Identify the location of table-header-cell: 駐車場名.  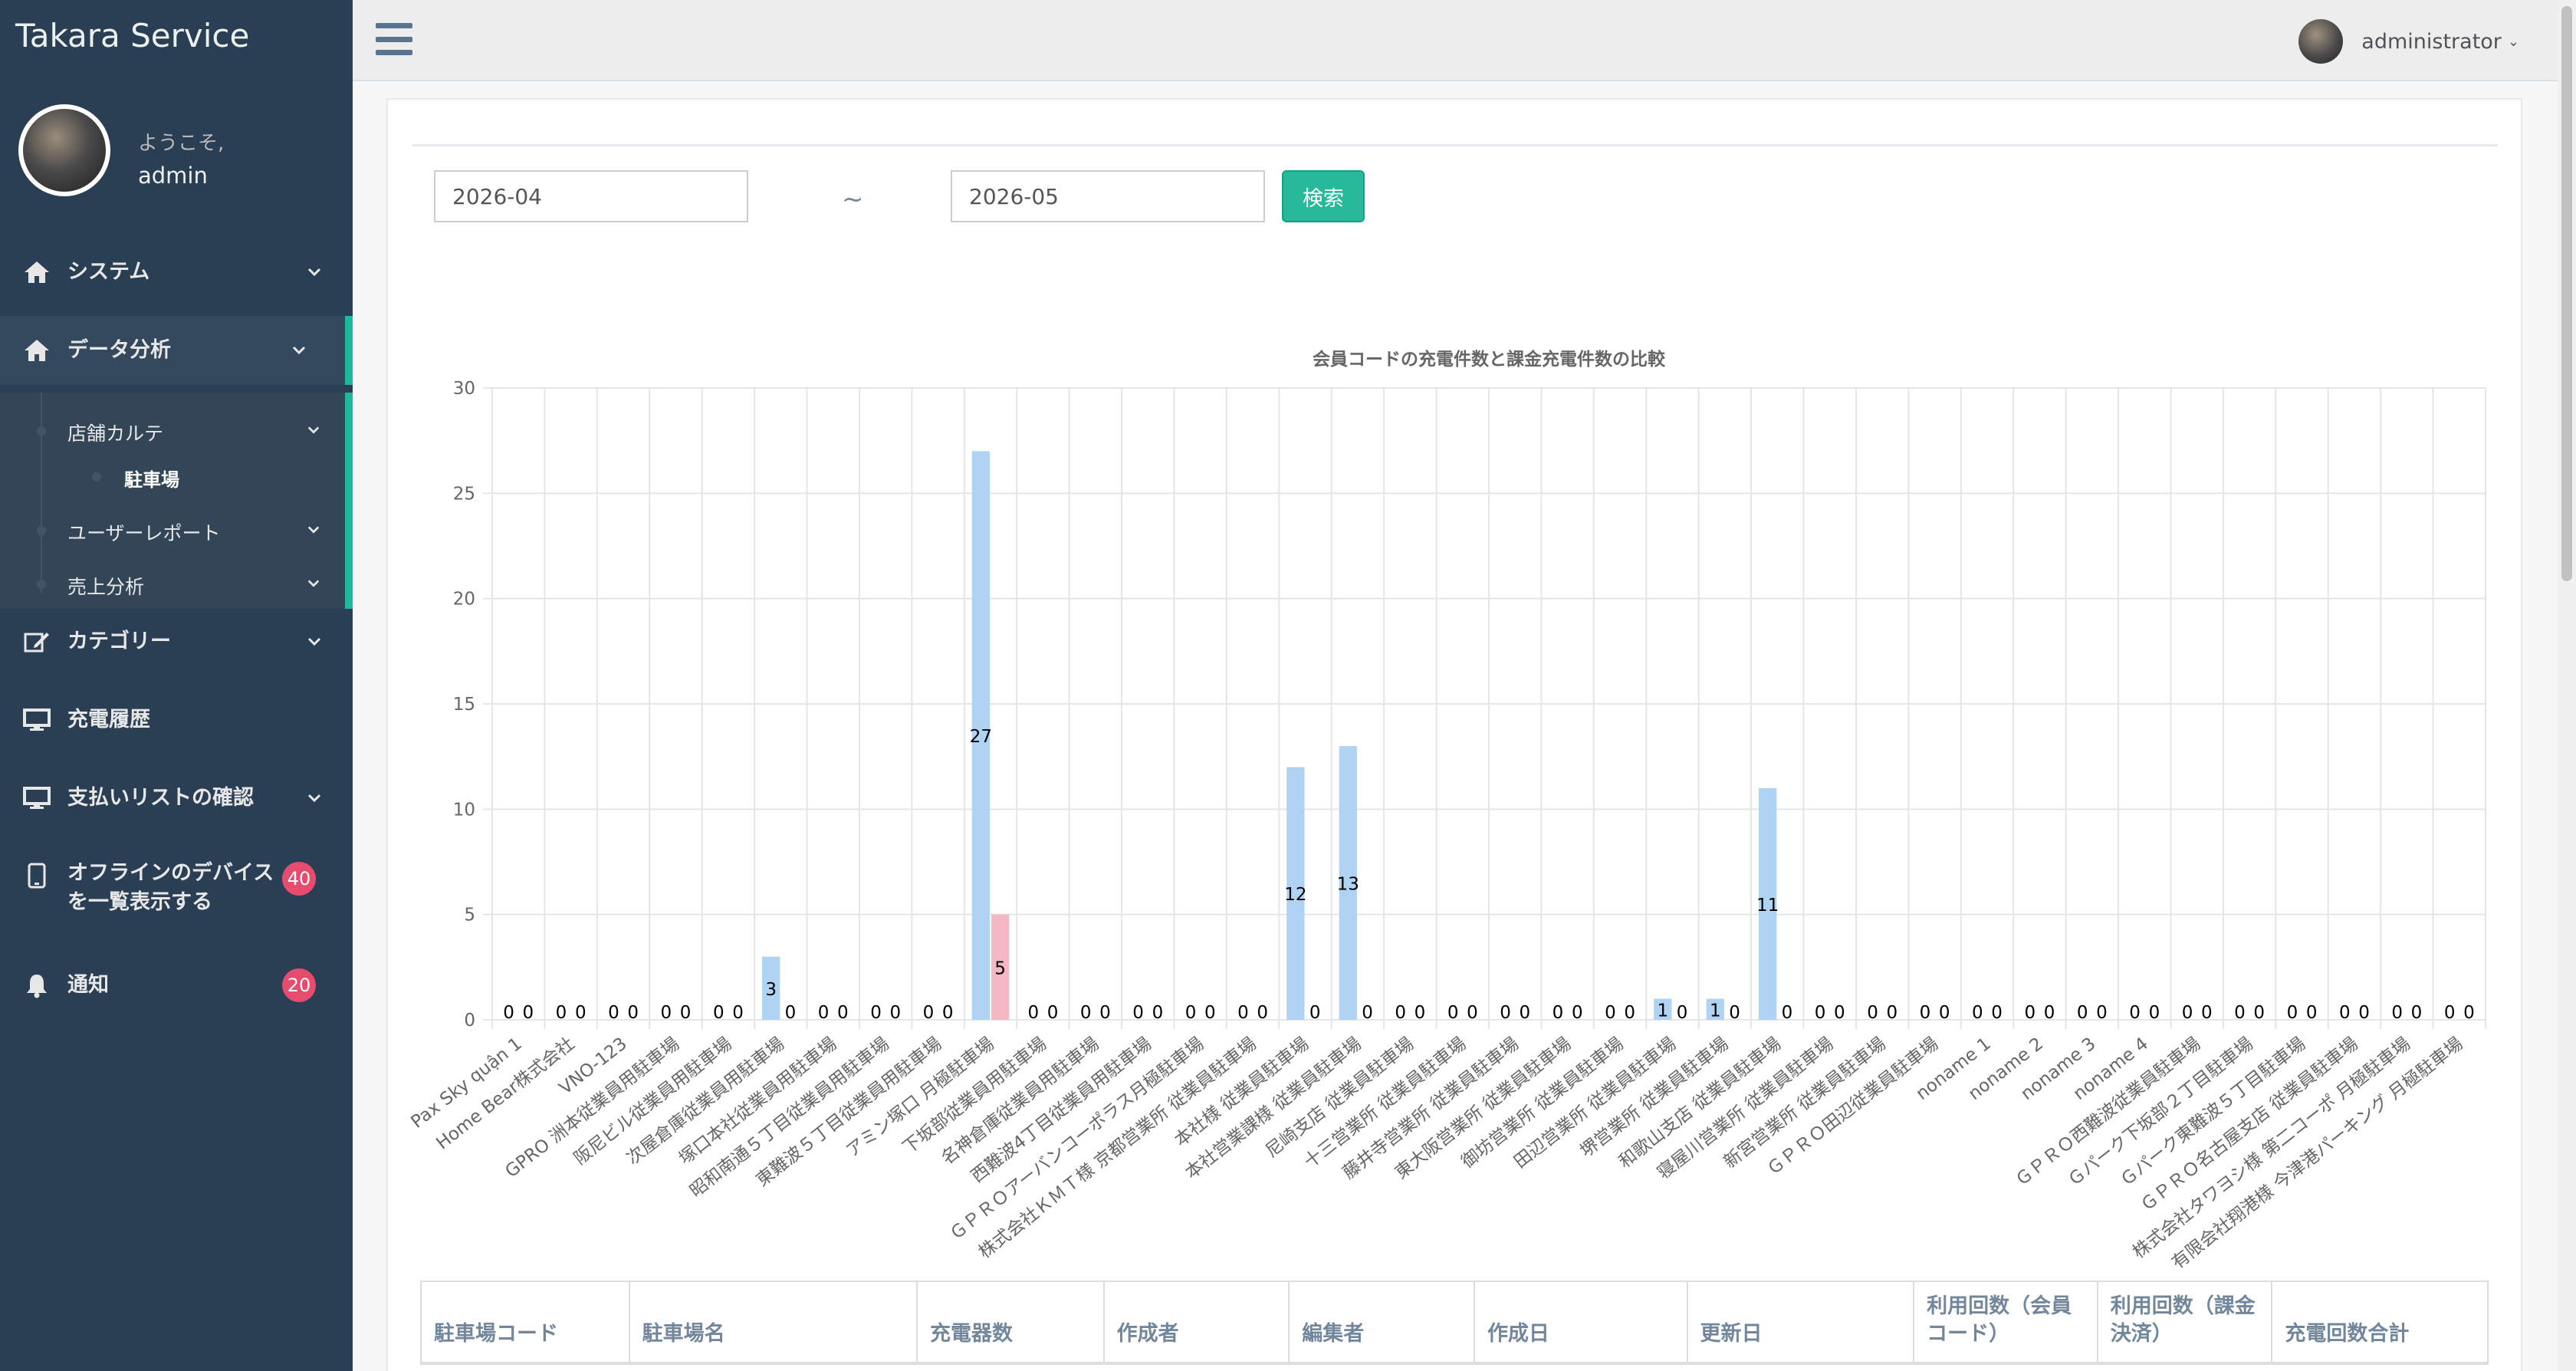
(774, 1322).